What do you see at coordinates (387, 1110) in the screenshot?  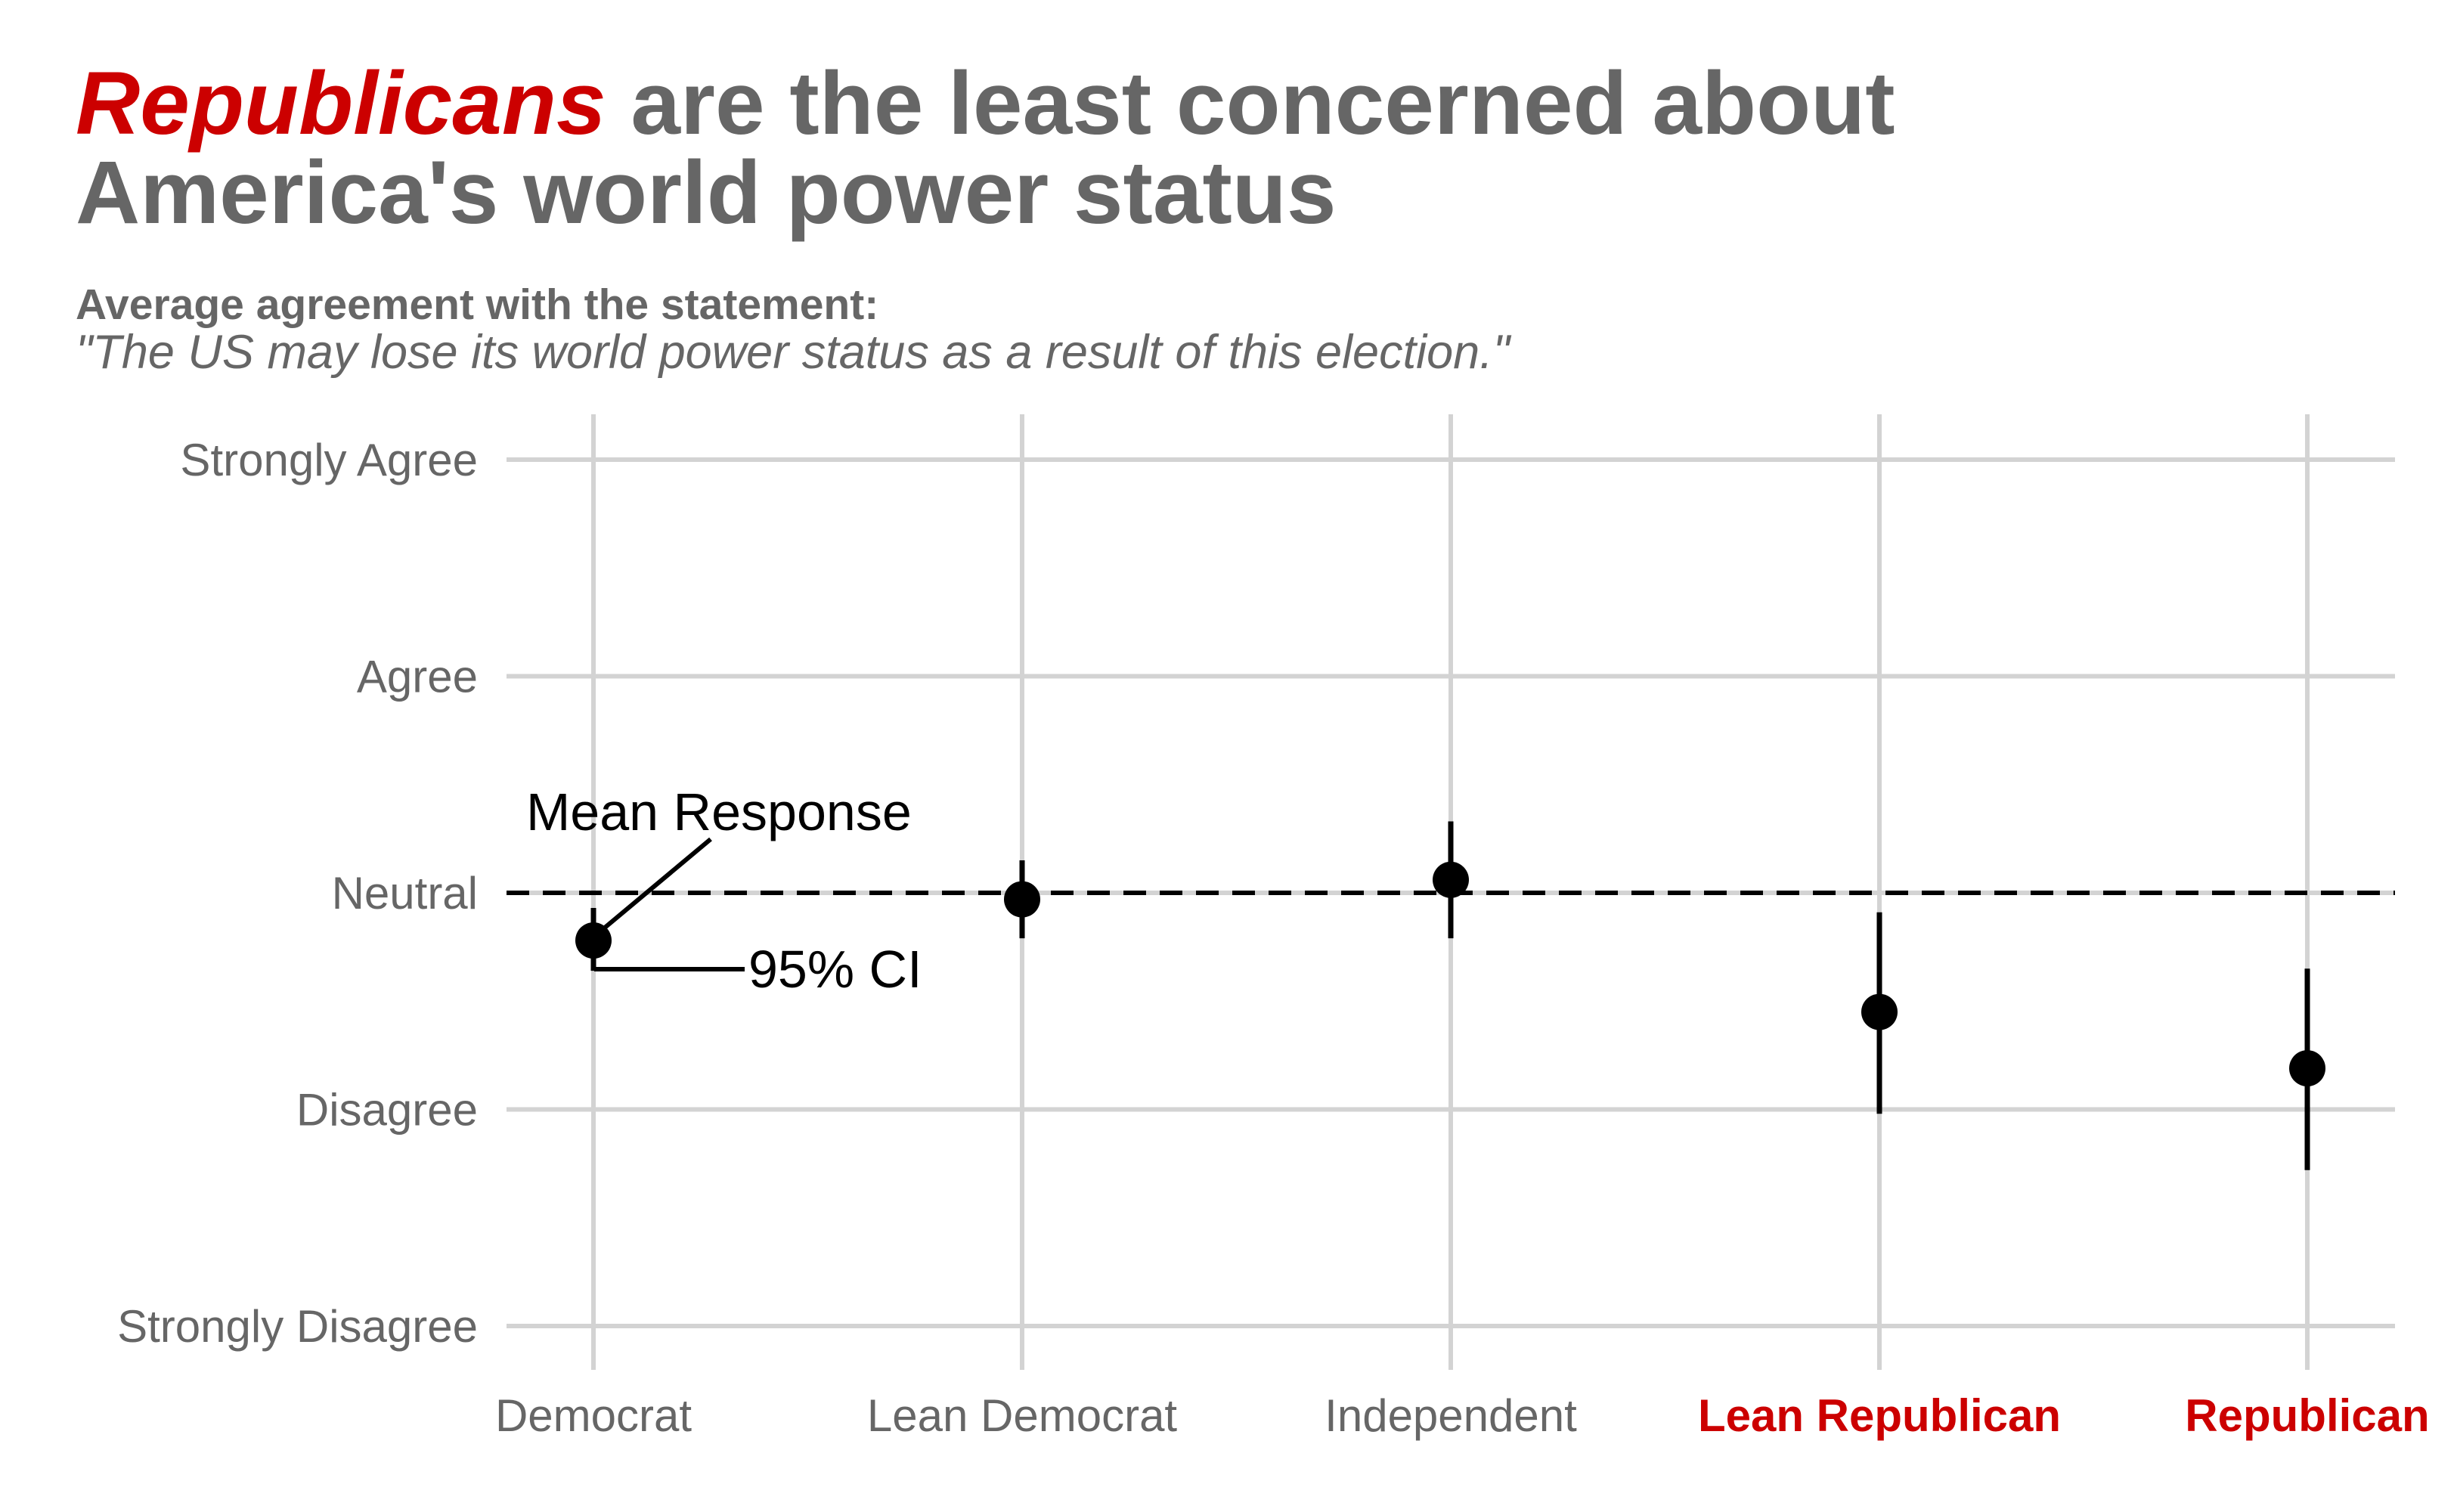 I see `y-tick-label-2: Disagree` at bounding box center [387, 1110].